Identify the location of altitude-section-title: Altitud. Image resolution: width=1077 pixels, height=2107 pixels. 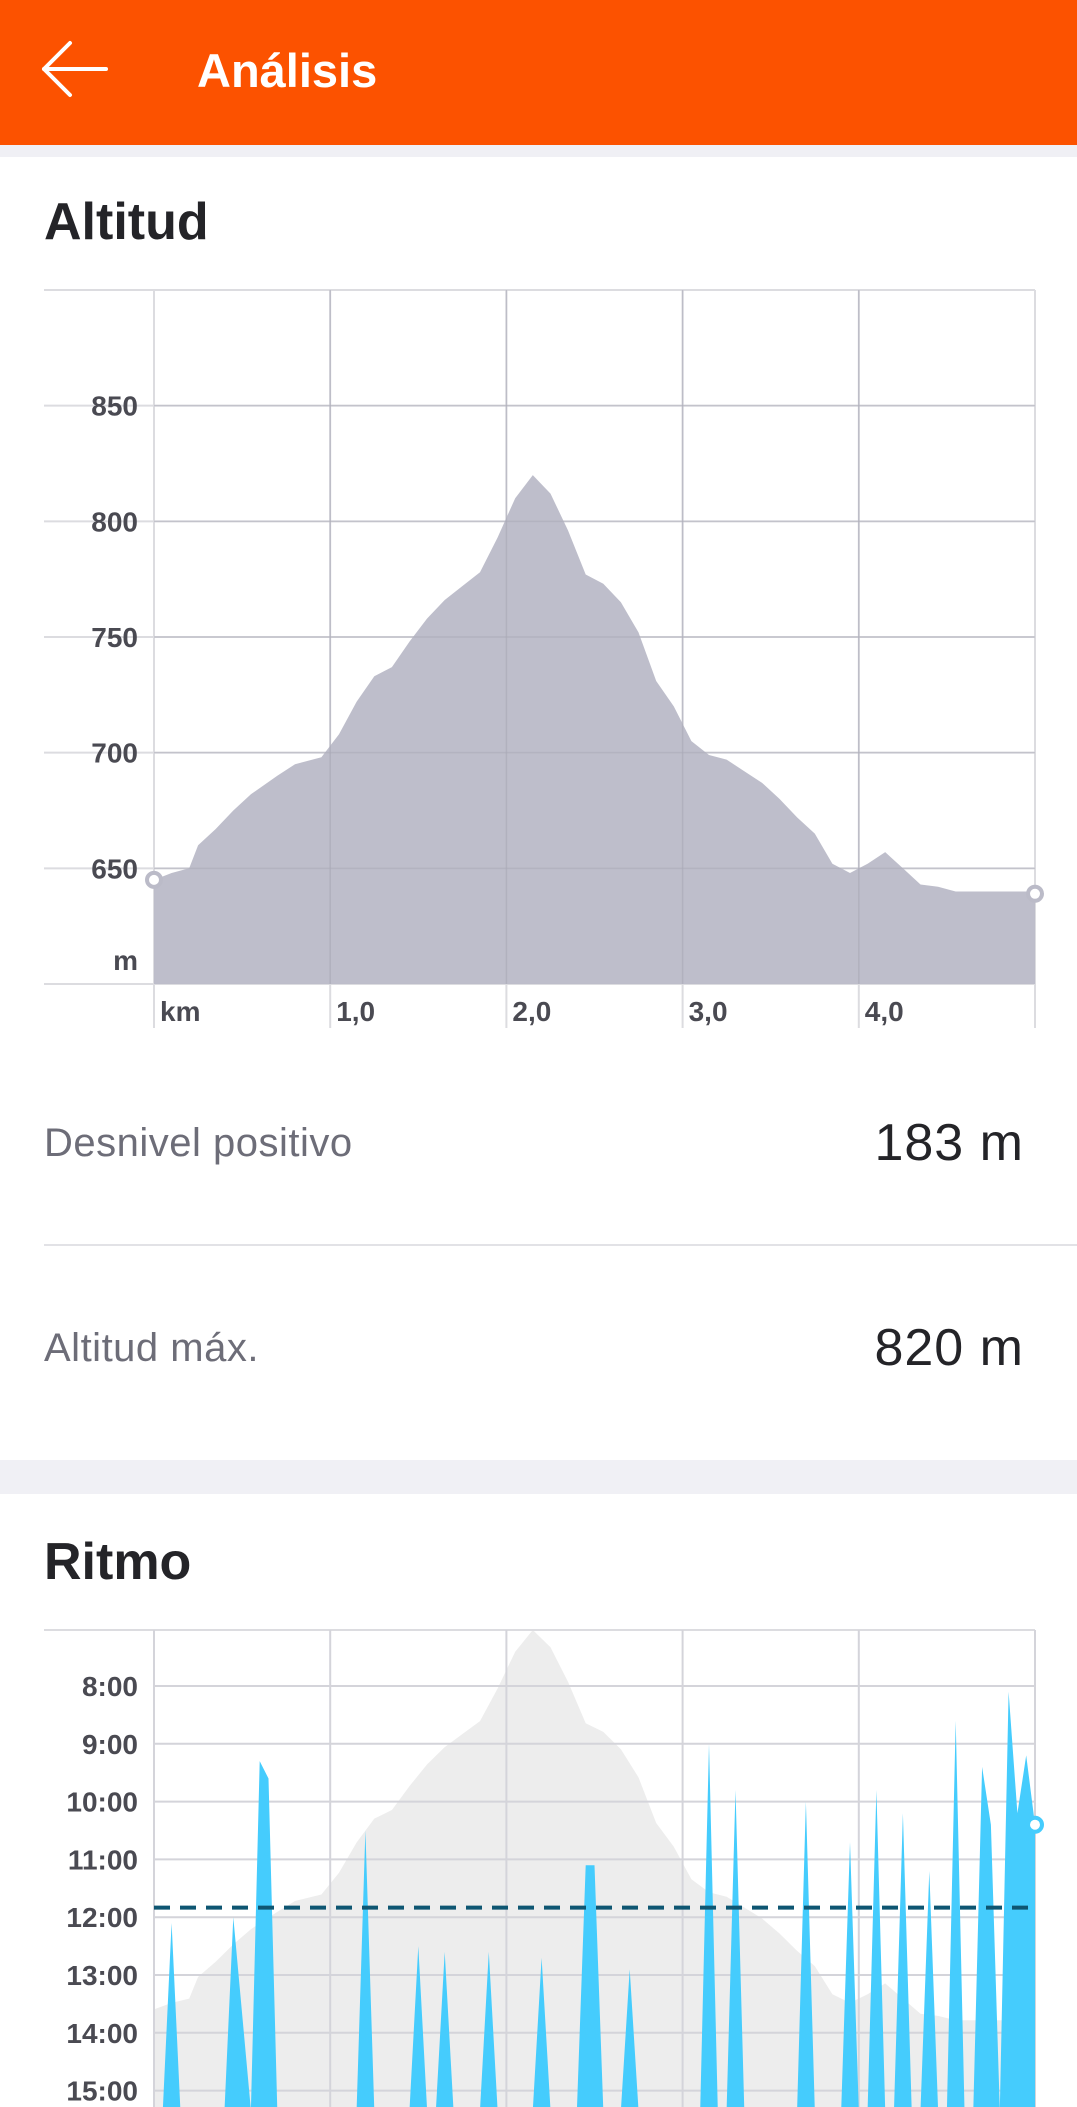
(126, 222).